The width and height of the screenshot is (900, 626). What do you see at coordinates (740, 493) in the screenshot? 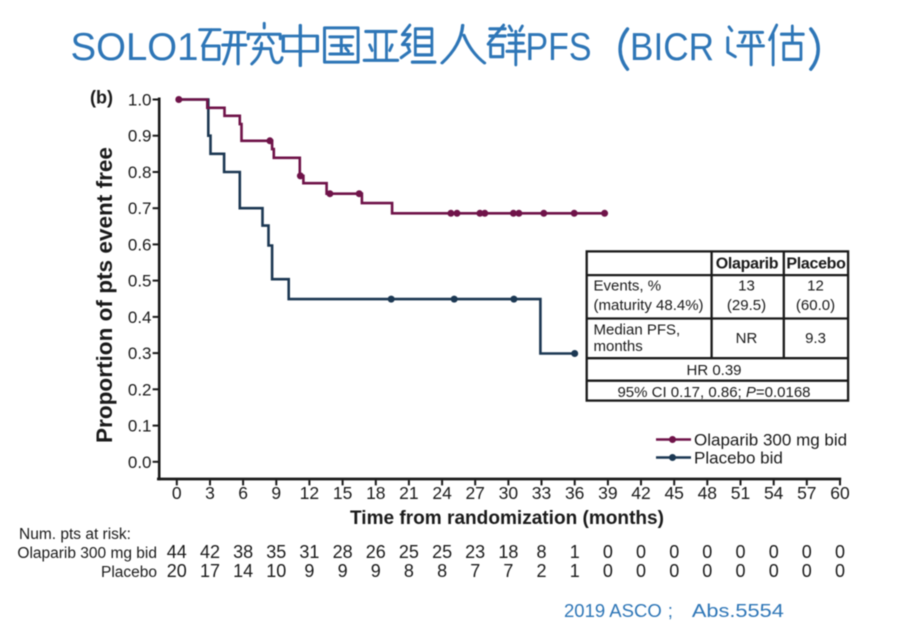
I see `svg-text: 51` at bounding box center [740, 493].